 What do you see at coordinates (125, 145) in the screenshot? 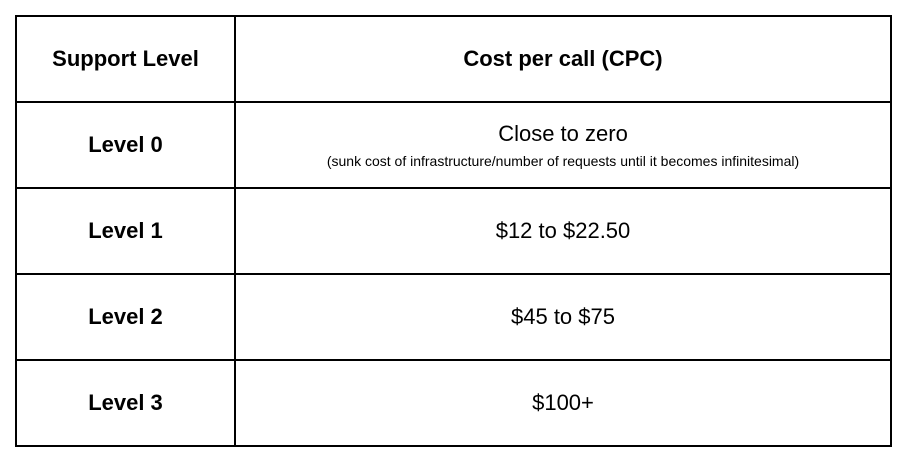
I see `level-cell: Level 0` at bounding box center [125, 145].